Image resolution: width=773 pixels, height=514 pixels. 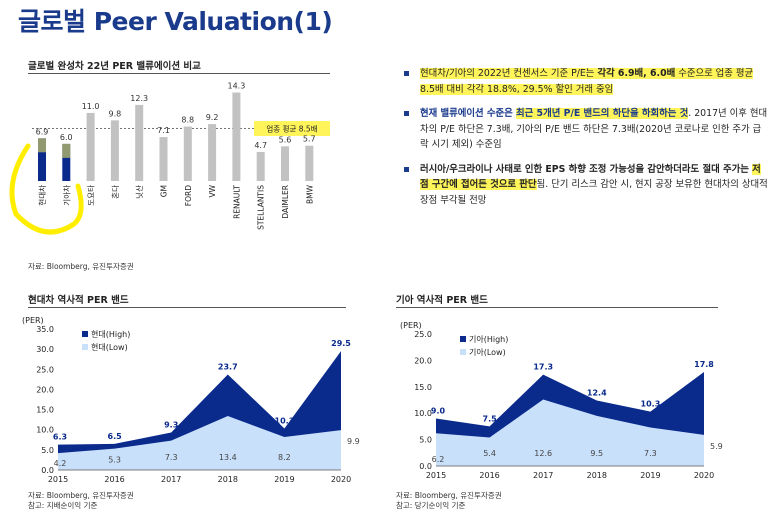 What do you see at coordinates (543, 453) in the screenshot?
I see `low-value-label: 12.6` at bounding box center [543, 453].